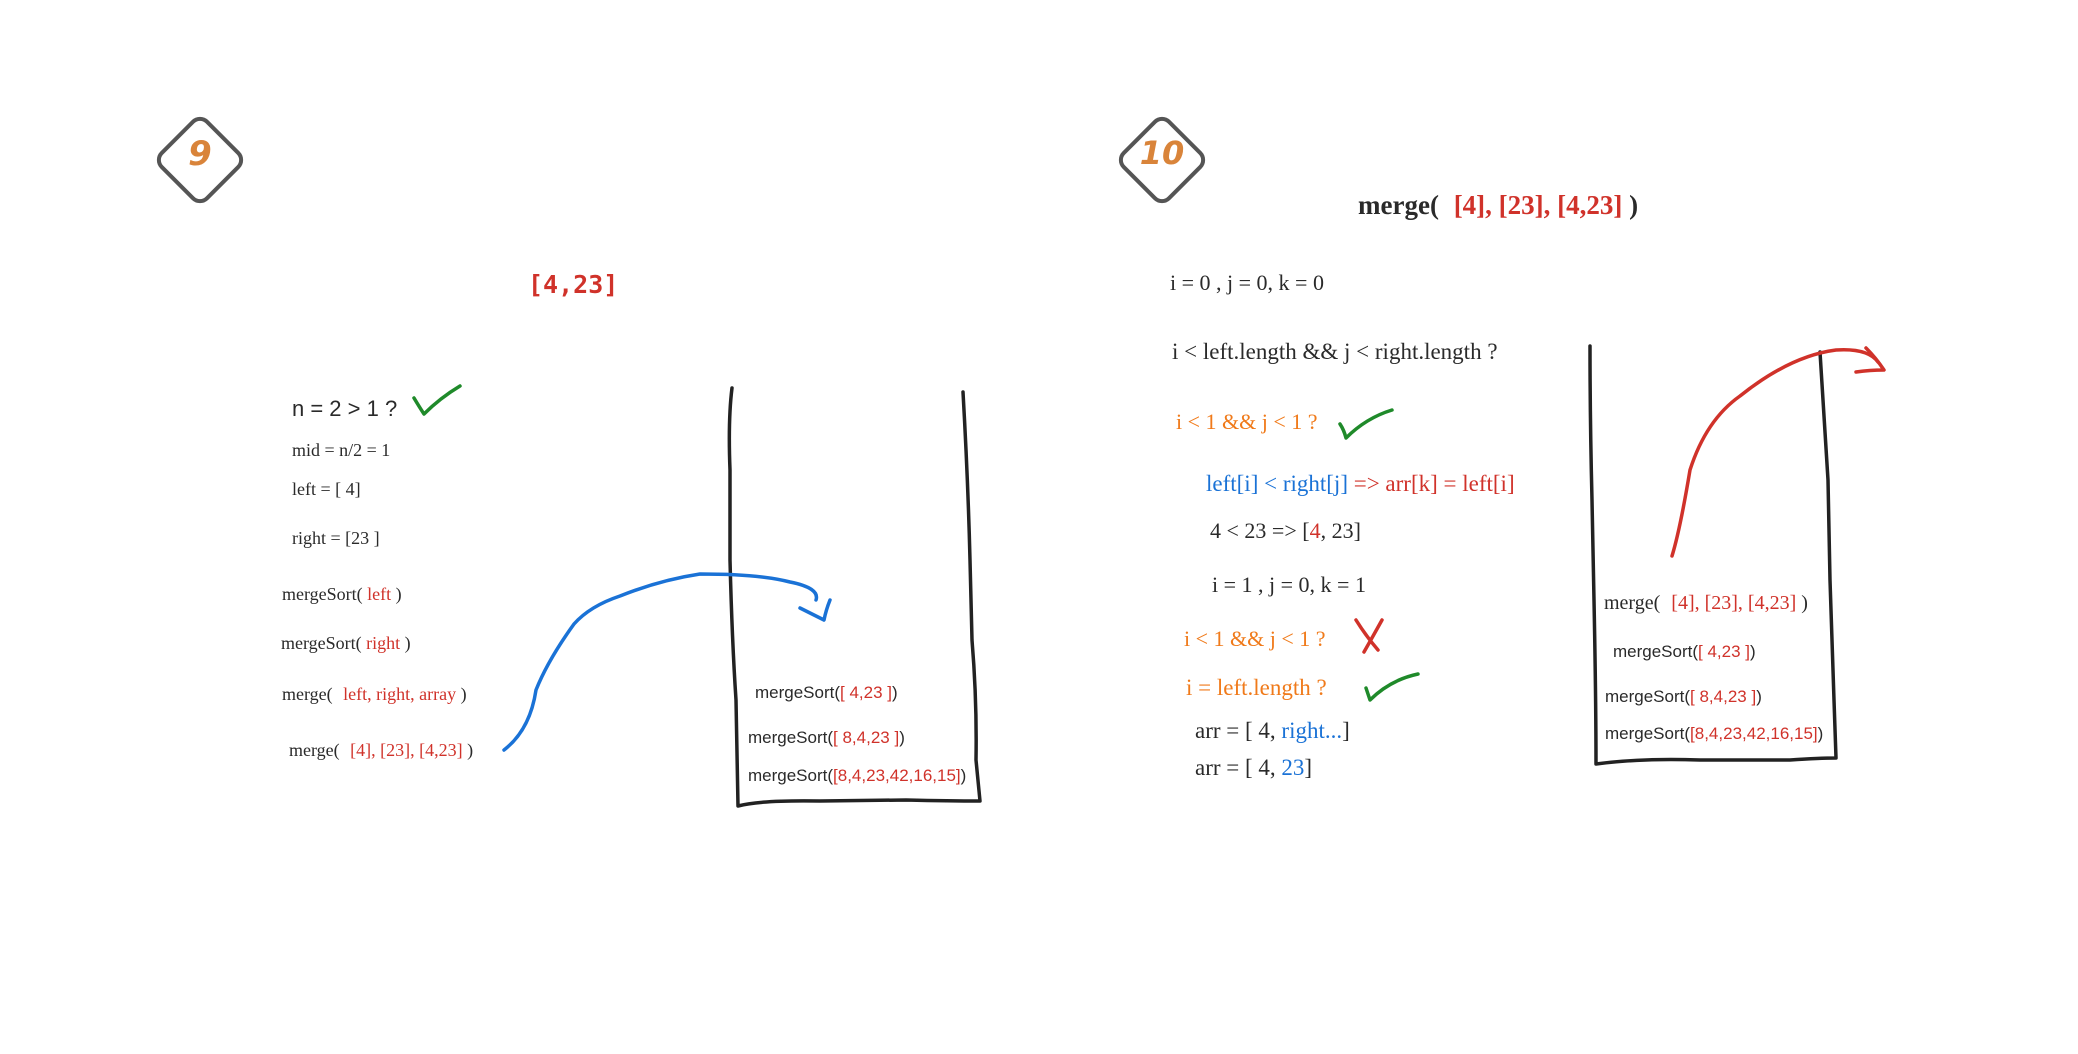 The image size is (2078, 1054). What do you see at coordinates (336, 538) in the screenshot?
I see `step-9-right: right = [23 ]` at bounding box center [336, 538].